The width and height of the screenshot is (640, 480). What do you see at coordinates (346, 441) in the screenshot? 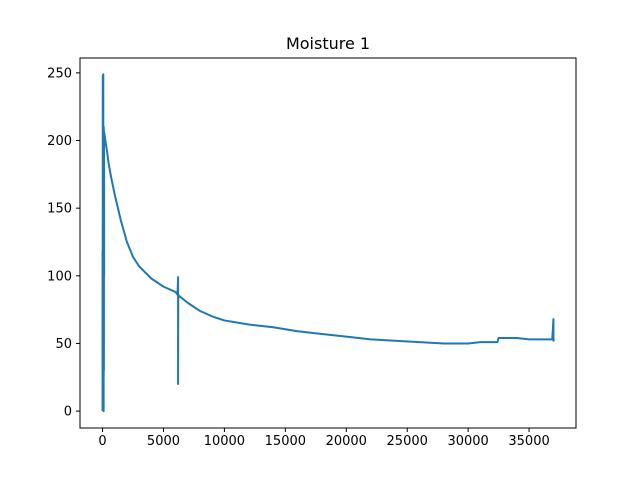
I see `x-tick-label: 20000` at bounding box center [346, 441].